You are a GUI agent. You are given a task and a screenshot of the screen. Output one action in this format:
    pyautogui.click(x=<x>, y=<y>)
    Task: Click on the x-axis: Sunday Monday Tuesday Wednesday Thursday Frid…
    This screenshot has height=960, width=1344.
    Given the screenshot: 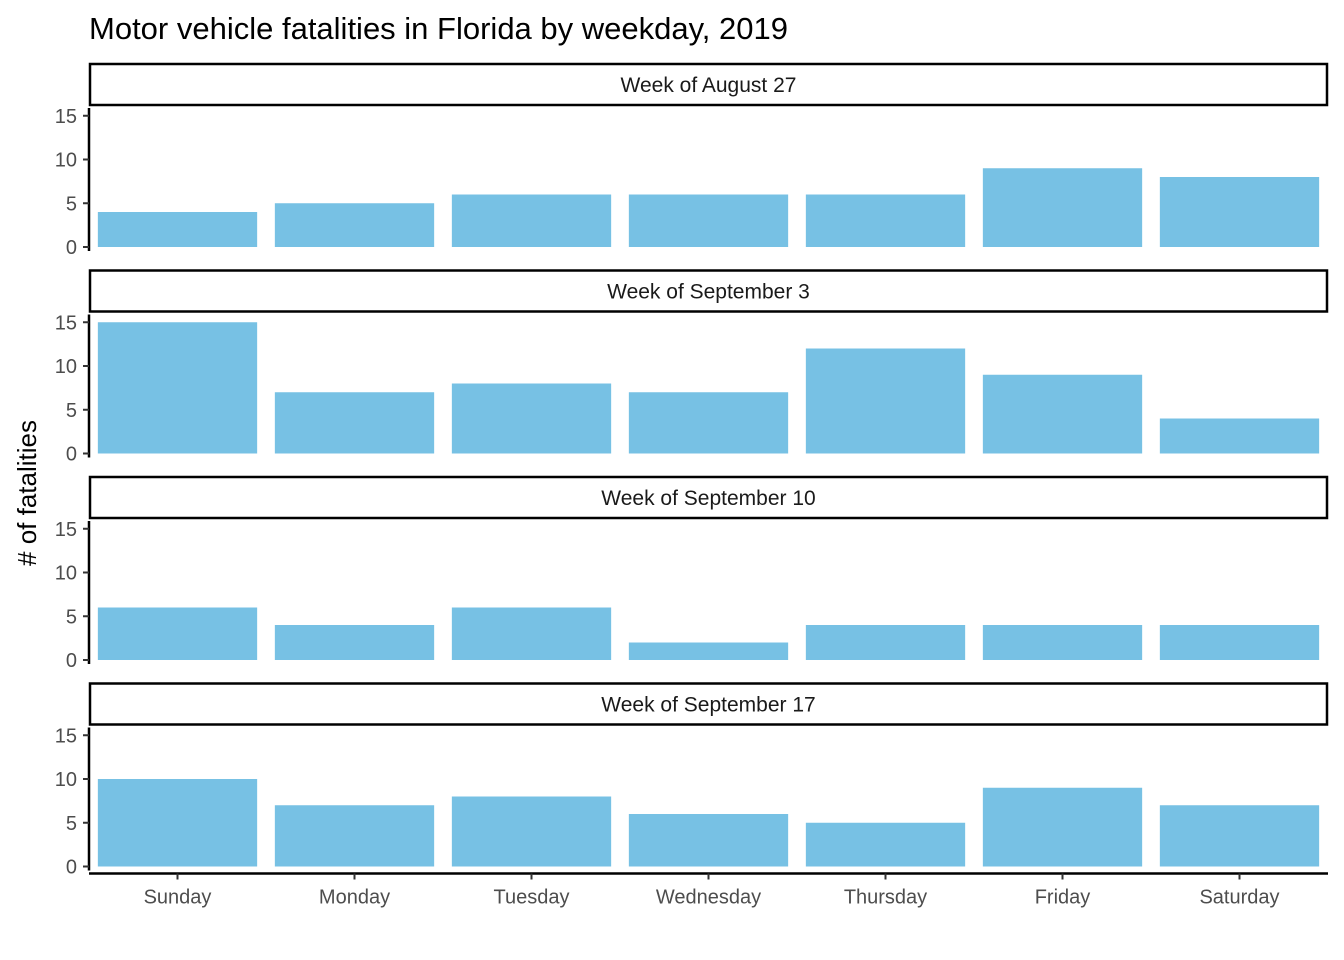 What is the action you would take?
    pyautogui.click(x=708, y=890)
    